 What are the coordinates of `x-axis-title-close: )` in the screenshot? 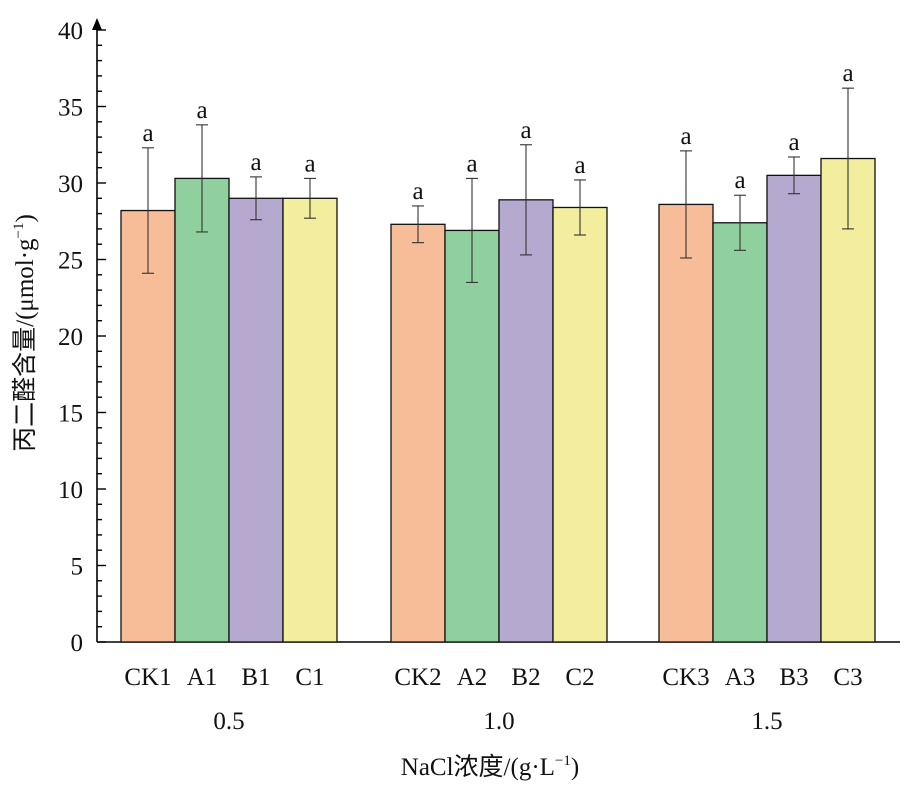 It's located at (575, 767).